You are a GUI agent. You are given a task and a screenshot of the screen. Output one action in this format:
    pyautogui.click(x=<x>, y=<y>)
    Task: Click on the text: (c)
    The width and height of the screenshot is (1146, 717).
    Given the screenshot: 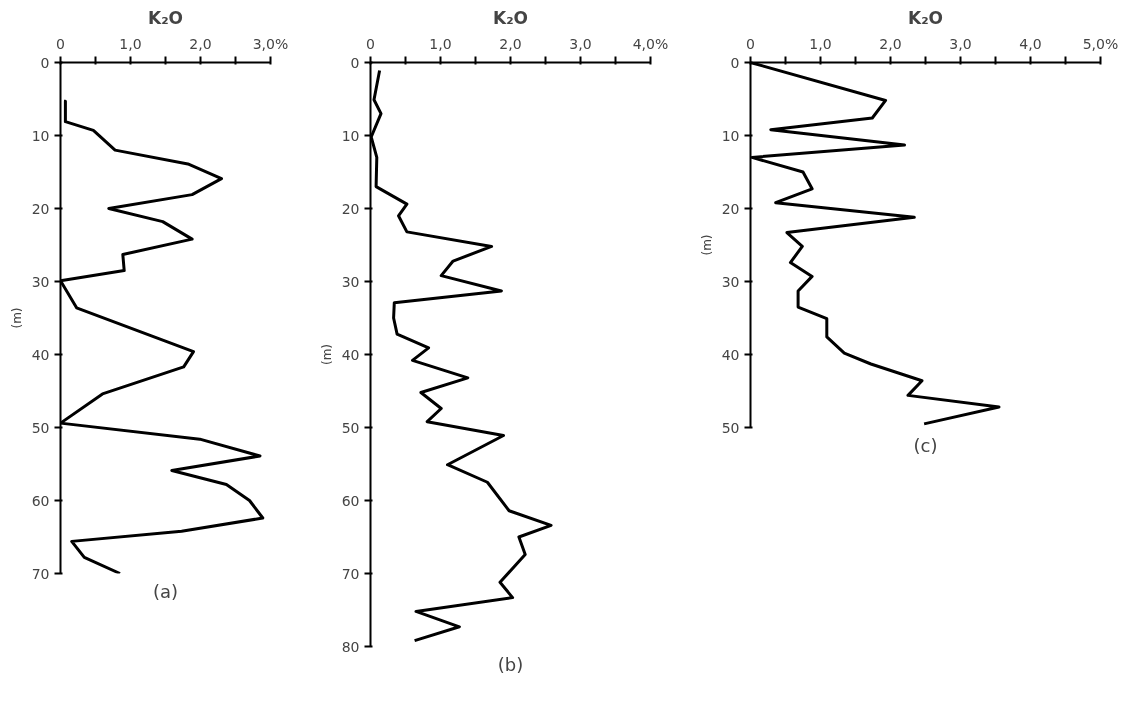 What is the action you would take?
    pyautogui.click(x=925, y=445)
    